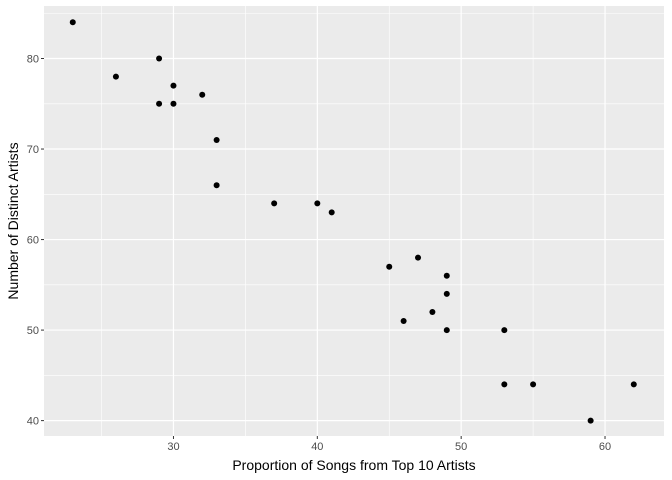 The height and width of the screenshot is (480, 672). Describe the element at coordinates (353, 465) in the screenshot. I see `x-axis-title: Proportion of Songs from Top 10 Artists` at that location.